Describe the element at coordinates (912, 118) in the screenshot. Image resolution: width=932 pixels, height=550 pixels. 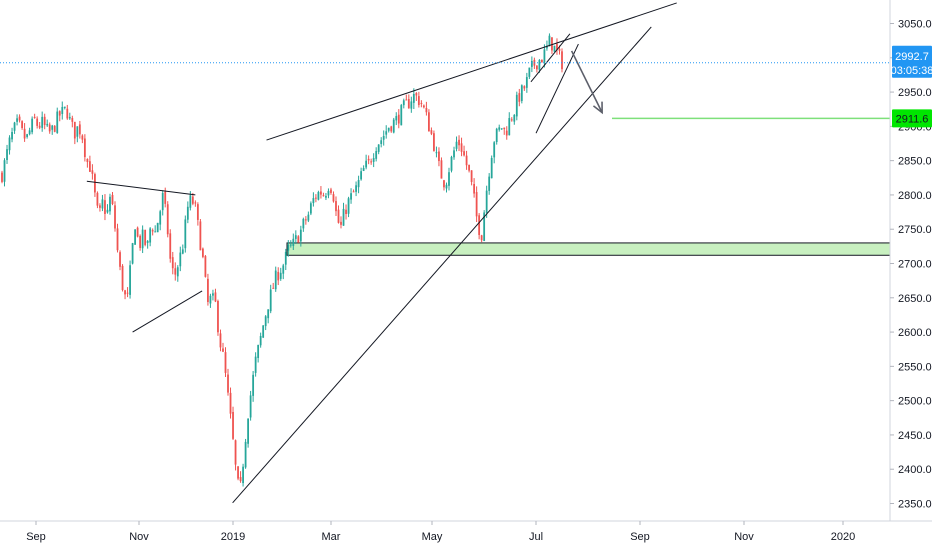
I see `target-price-tag` at that location.